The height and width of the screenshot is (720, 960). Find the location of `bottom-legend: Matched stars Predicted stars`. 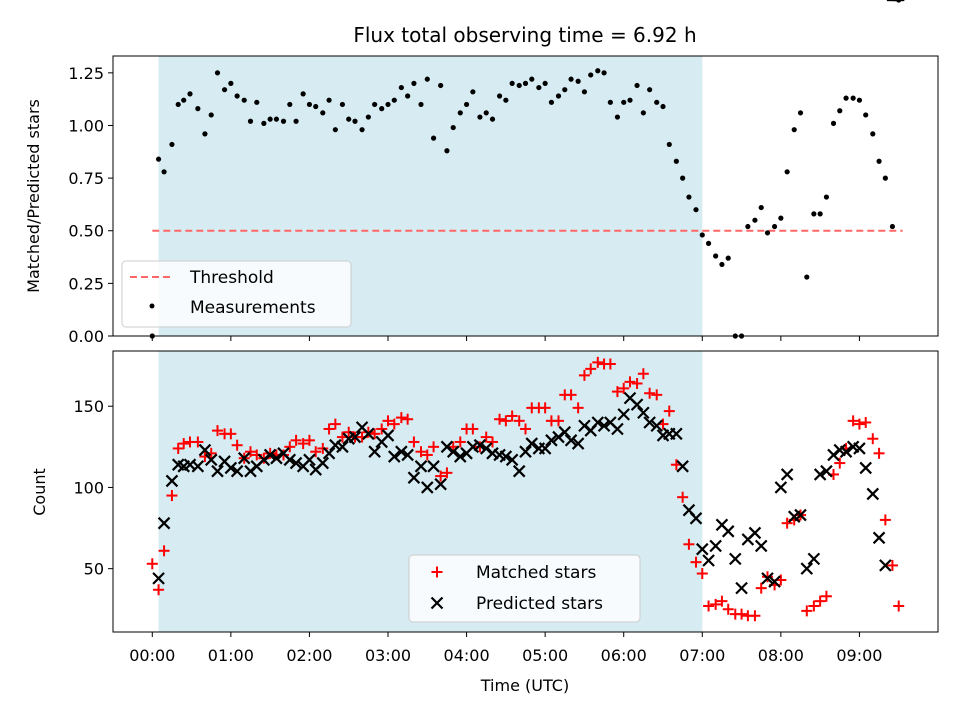

bottom-legend: Matched stars Predicted stars is located at coordinates (524, 588).